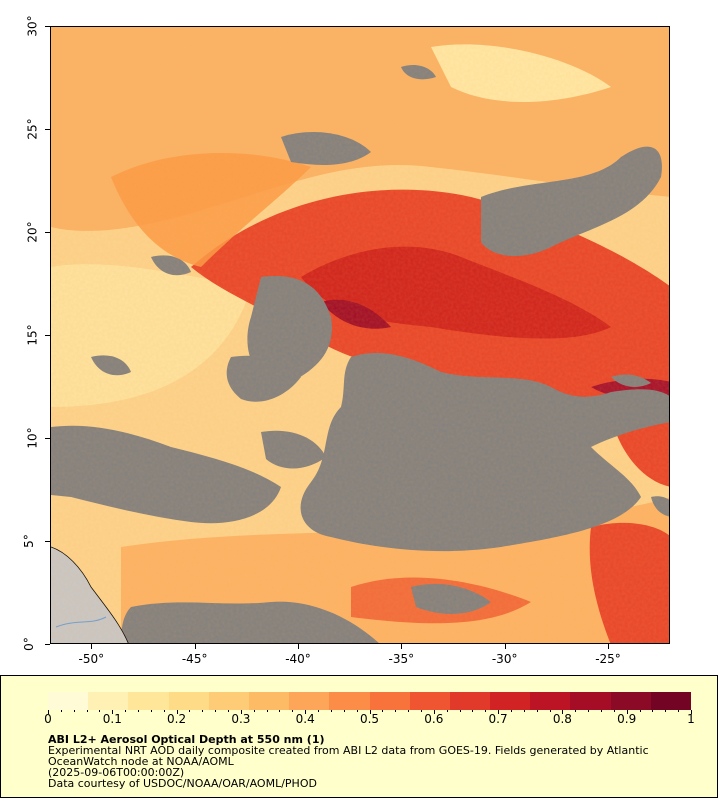 The height and width of the screenshot is (800, 720). Describe the element at coordinates (504, 659) in the screenshot. I see `x-tick-label: -30°` at that location.